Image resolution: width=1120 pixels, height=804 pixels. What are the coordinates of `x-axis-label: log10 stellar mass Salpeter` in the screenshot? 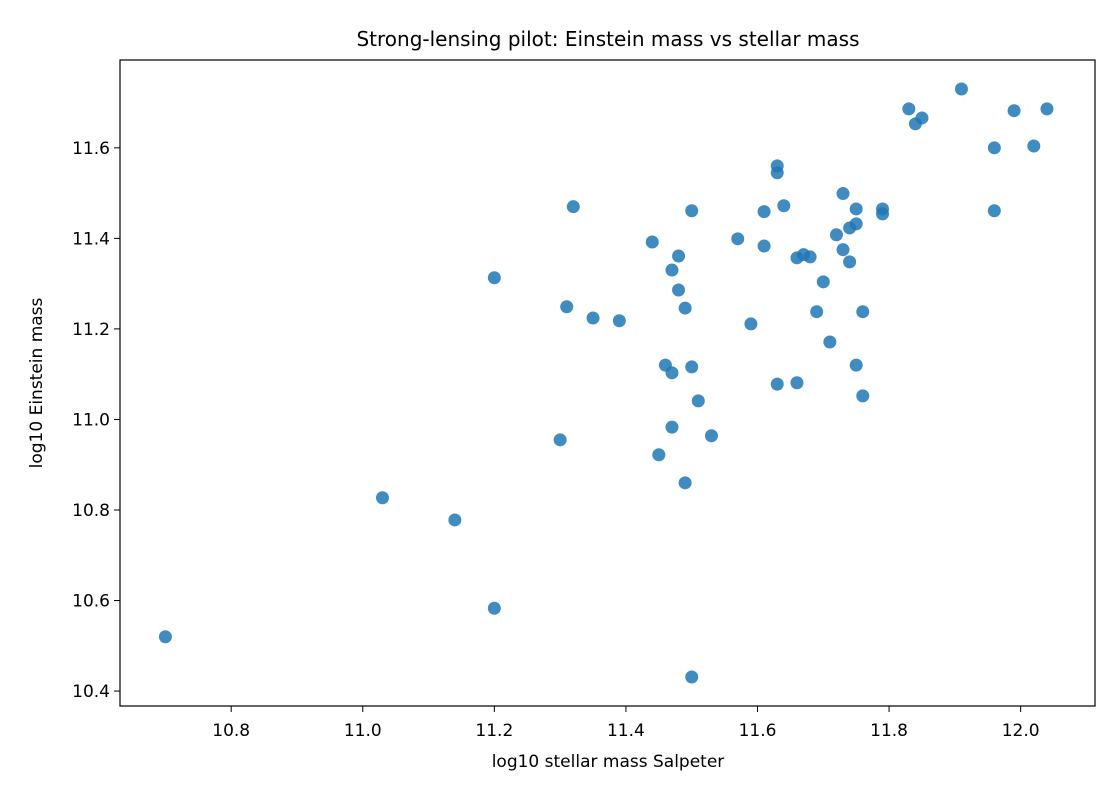 It's located at (608, 762).